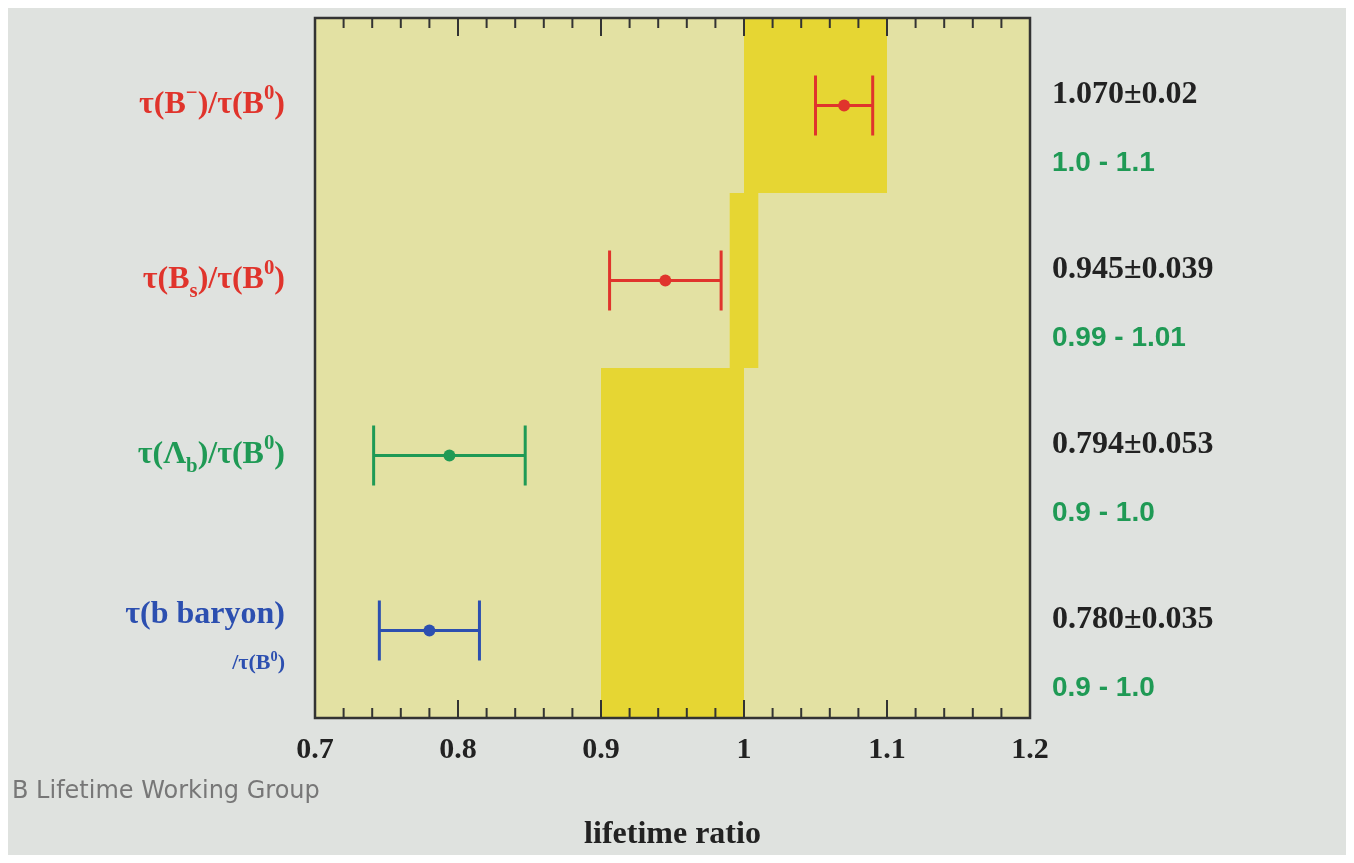 The height and width of the screenshot is (863, 1354). I want to click on x-tick-label: 1.2, so click(1030, 747).